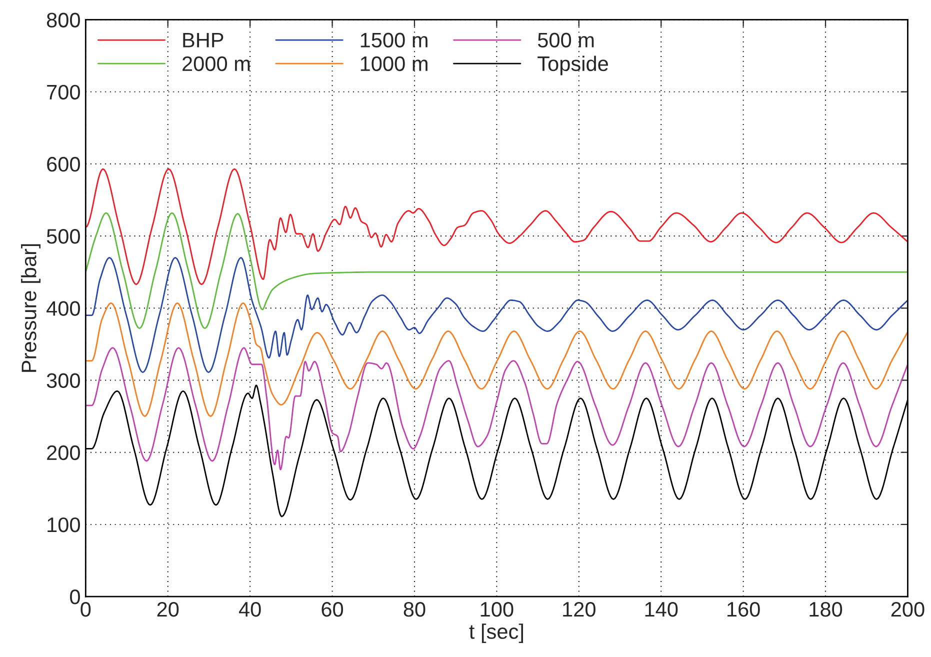  What do you see at coordinates (744, 609) in the screenshot?
I see `x-tick-label: 160` at bounding box center [744, 609].